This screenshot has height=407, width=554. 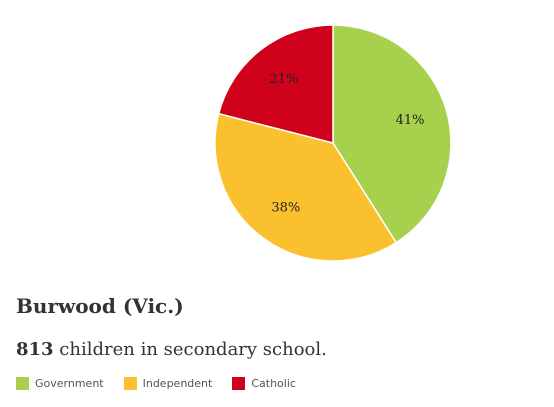 What do you see at coordinates (239, 383) in the screenshot?
I see `legend-swatch-catholic` at bounding box center [239, 383].